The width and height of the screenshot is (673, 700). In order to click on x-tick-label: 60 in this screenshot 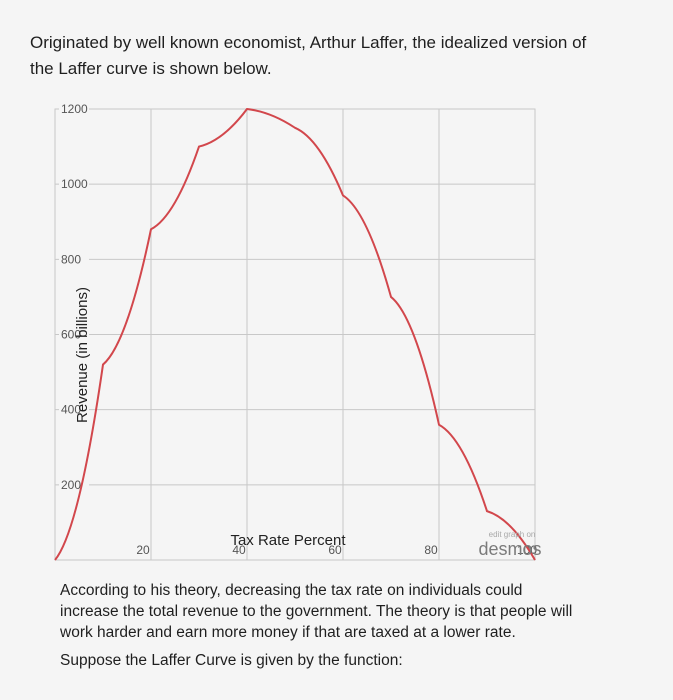, I will do `click(335, 550)`.